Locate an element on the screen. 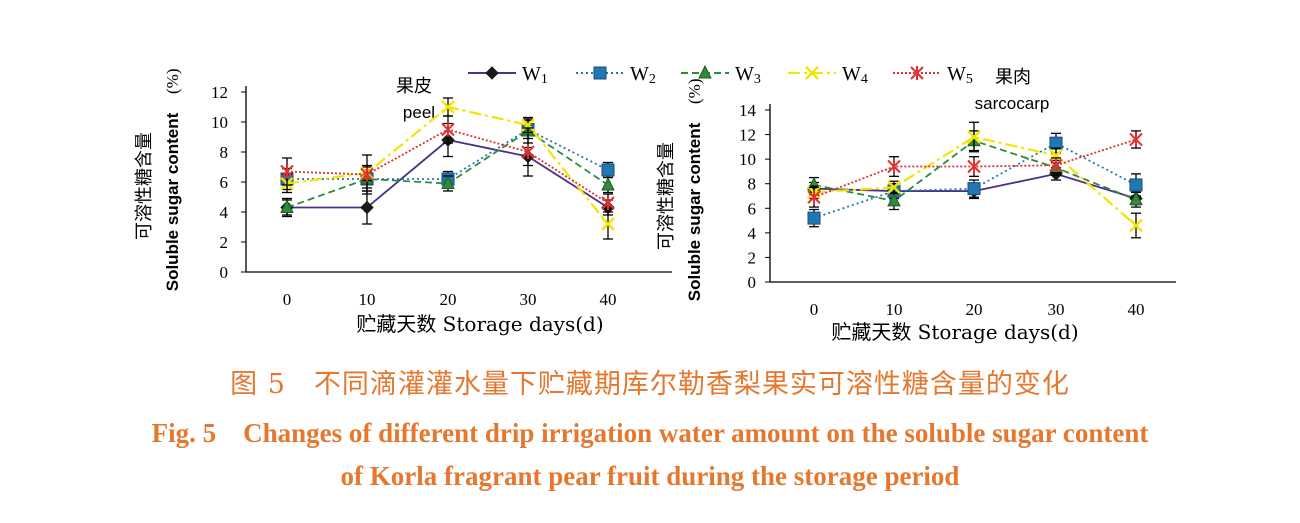 The width and height of the screenshot is (1300, 523). panel-label-cn: 果皮 is located at coordinates (414, 86).